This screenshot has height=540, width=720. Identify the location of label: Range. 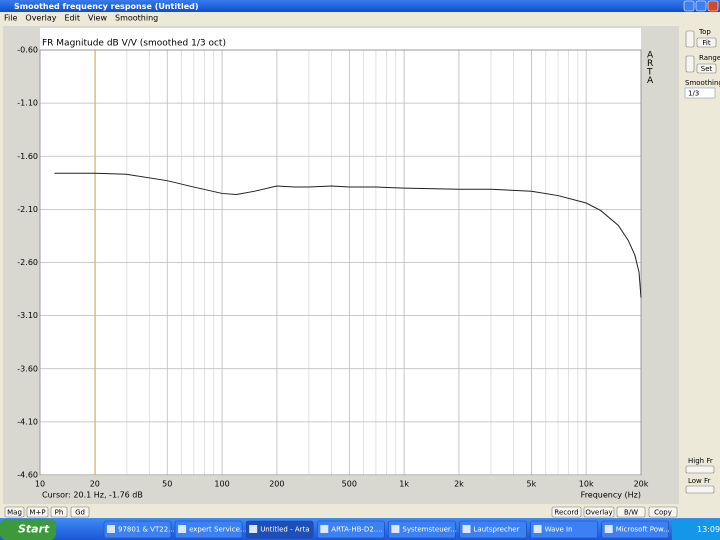
(709, 58).